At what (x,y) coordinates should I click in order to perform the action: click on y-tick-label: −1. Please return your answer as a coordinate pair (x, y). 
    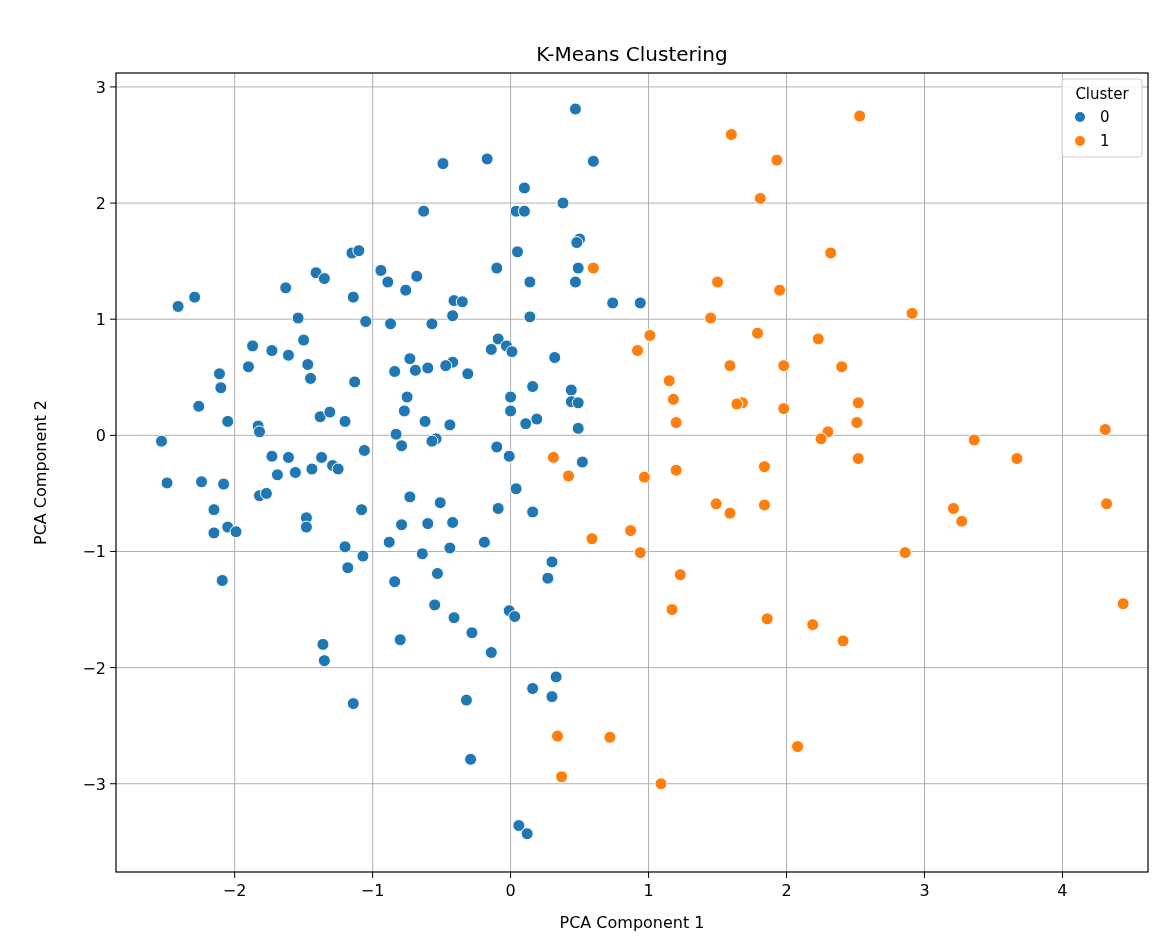
    Looking at the image, I should click on (94, 552).